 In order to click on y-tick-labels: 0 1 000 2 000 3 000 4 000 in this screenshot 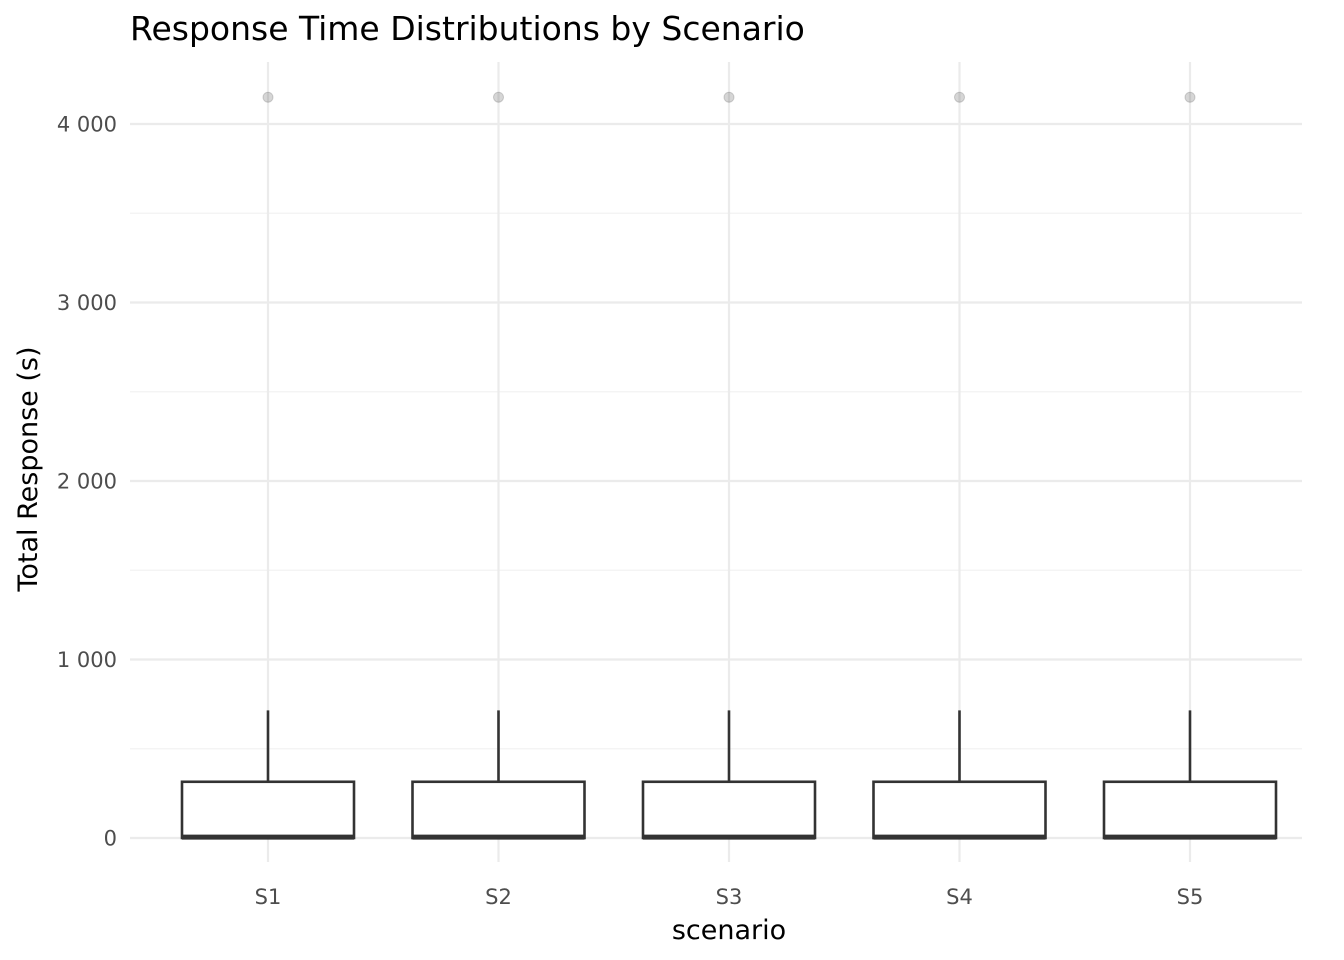, I will do `click(87, 482)`.